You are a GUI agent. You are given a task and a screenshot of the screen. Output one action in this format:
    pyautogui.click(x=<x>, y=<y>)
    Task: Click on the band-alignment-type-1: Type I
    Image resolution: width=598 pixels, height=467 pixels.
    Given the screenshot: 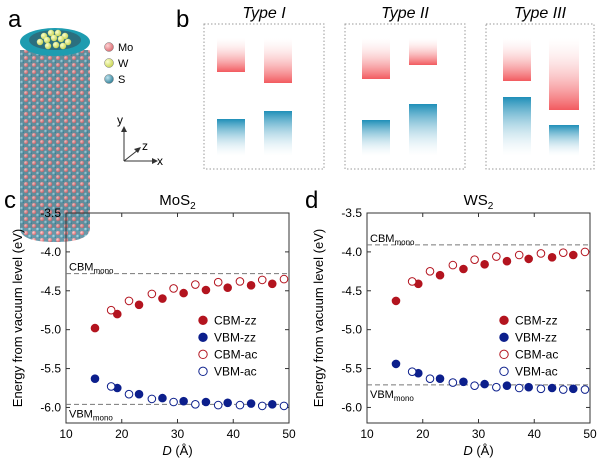 What is the action you would take?
    pyautogui.click(x=264, y=87)
    